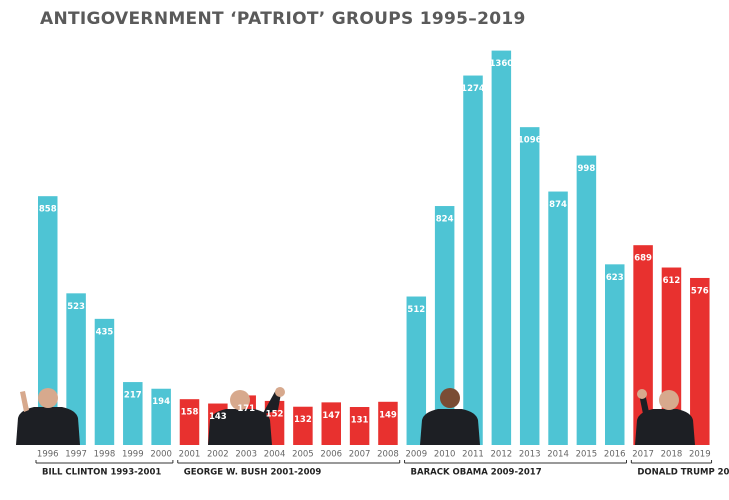  What do you see at coordinates (48, 210) in the screenshot?
I see `value-label: 858` at bounding box center [48, 210].